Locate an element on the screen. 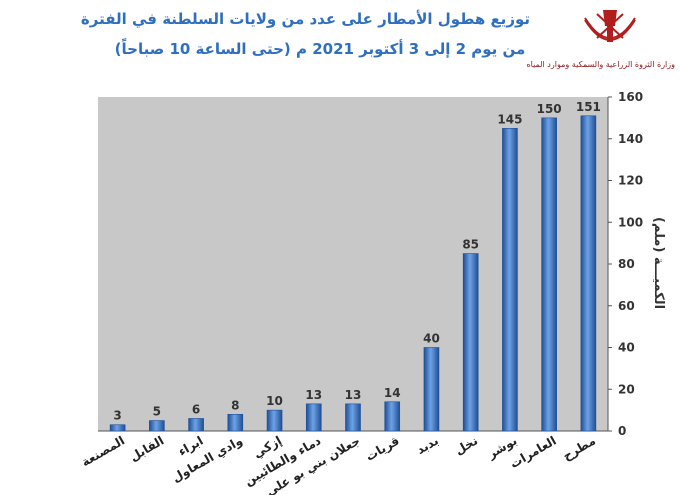 Image resolution: width=680 pixels, height=495 pixels. y-tick-label: 100 is located at coordinates (630, 222).